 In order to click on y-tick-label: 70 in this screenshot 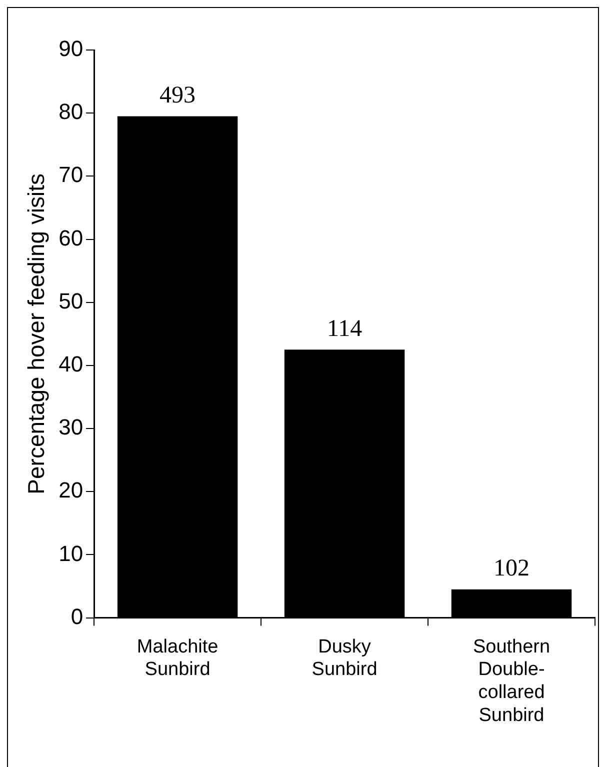, I will do `click(71, 175)`.